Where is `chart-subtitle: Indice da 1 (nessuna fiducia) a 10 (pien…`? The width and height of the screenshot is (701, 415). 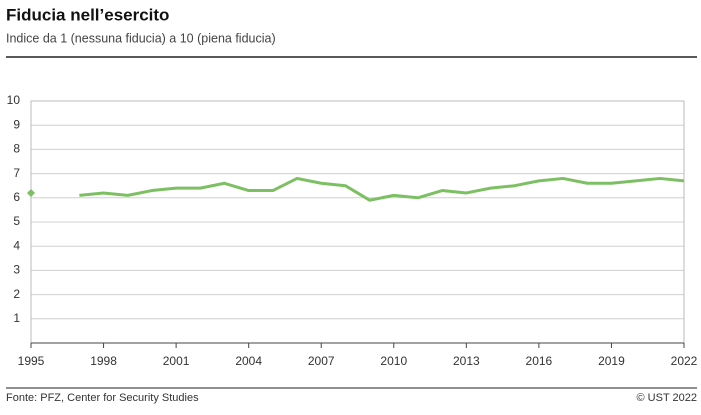 chart-subtitle: Indice da 1 (nessuna fiducia) a 10 (pien… is located at coordinates (141, 38).